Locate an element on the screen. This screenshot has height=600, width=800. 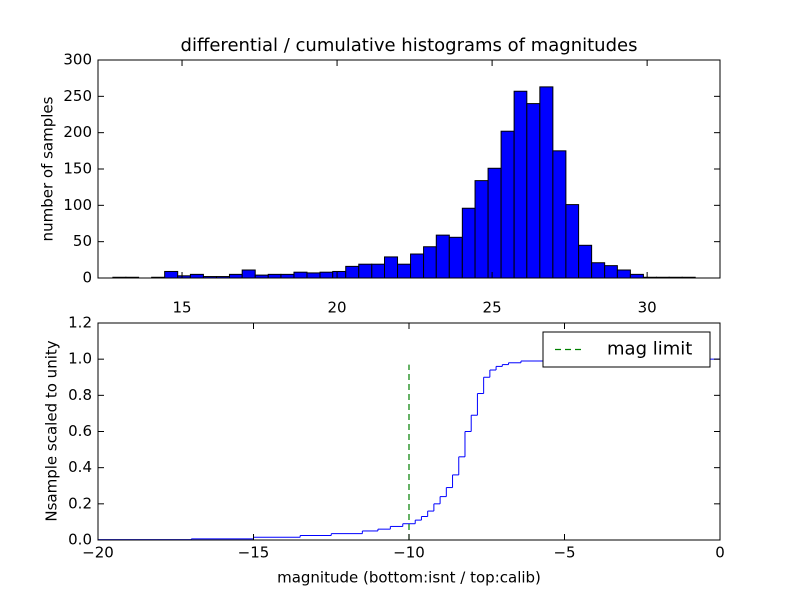
y-tick-label: 0.6 is located at coordinates (80, 431).